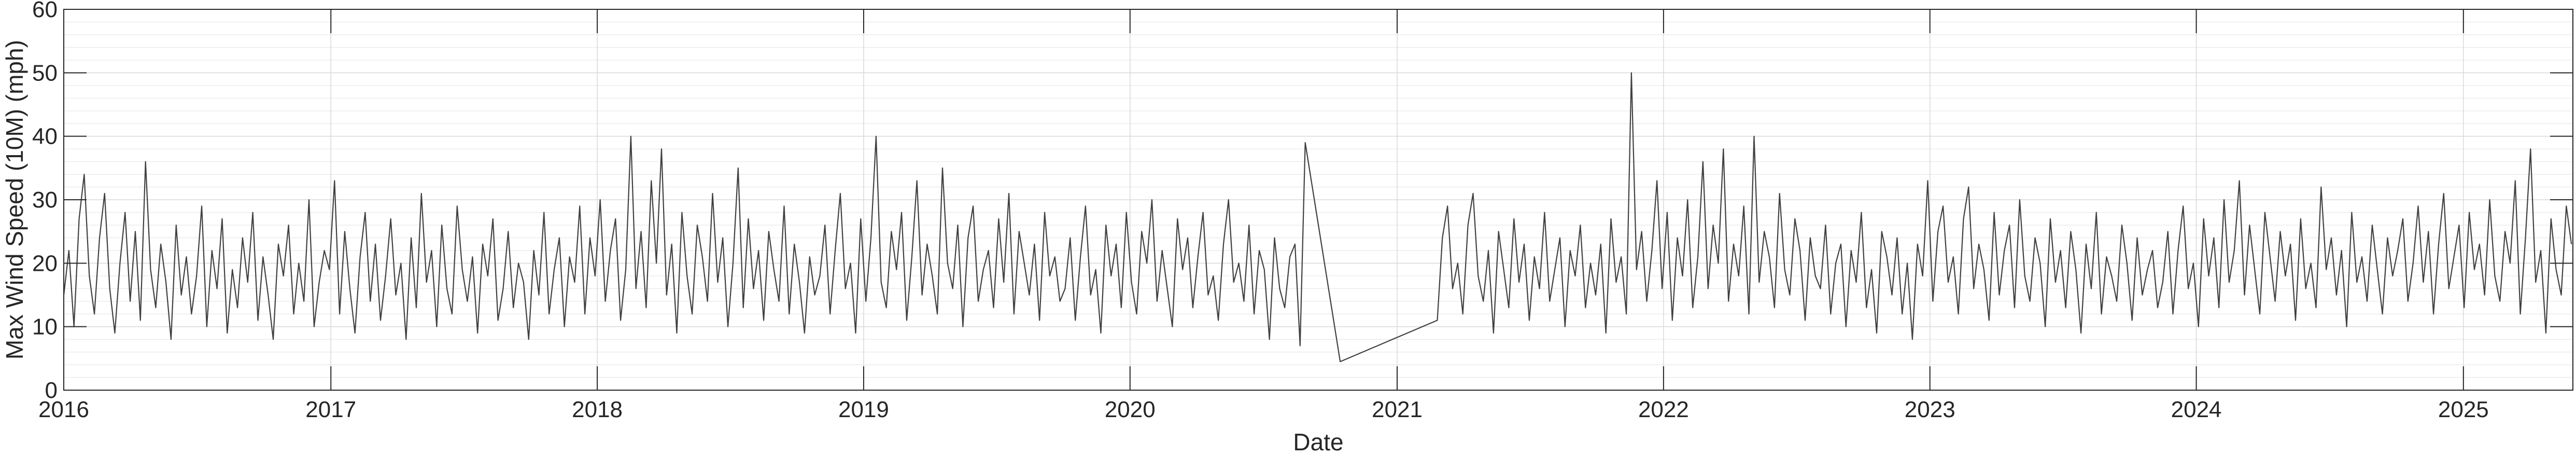 Image resolution: width=2576 pixels, height=455 pixels. I want to click on x-tick-label: 2024, so click(2196, 410).